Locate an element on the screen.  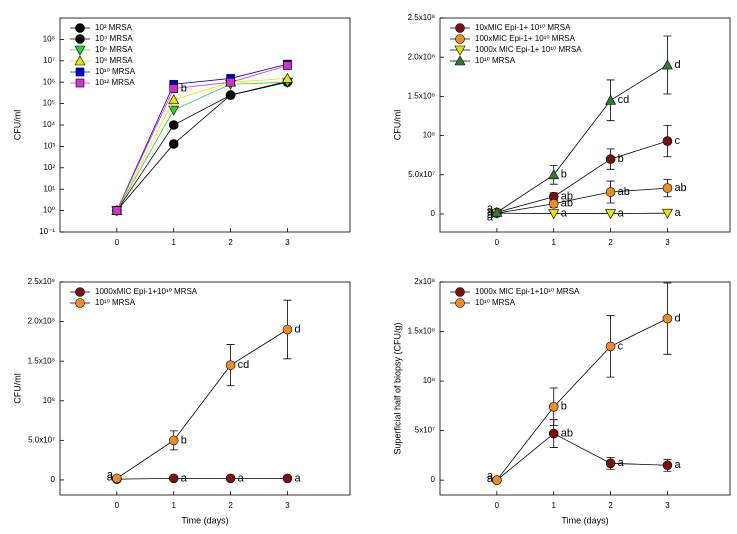
y-tick-label: 1.5x10⁸ is located at coordinates (41, 360).